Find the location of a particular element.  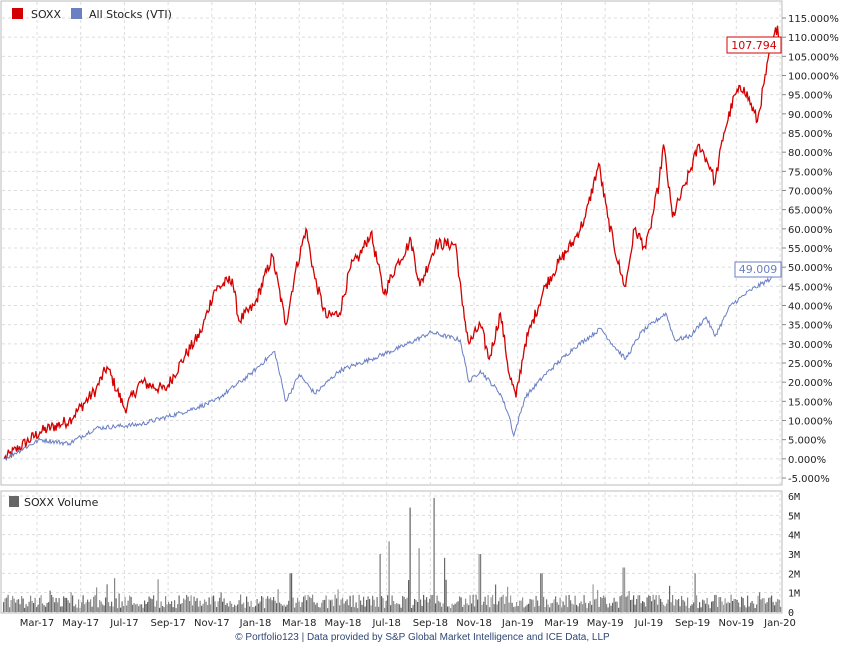

y-tick-label: 95.000% is located at coordinates (810, 96).